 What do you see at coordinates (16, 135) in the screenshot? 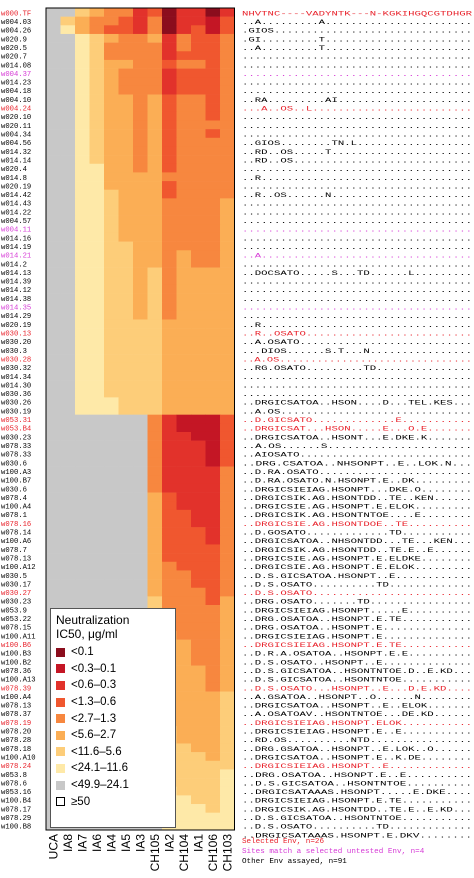
I see `row-label: w004.34` at bounding box center [16, 135].